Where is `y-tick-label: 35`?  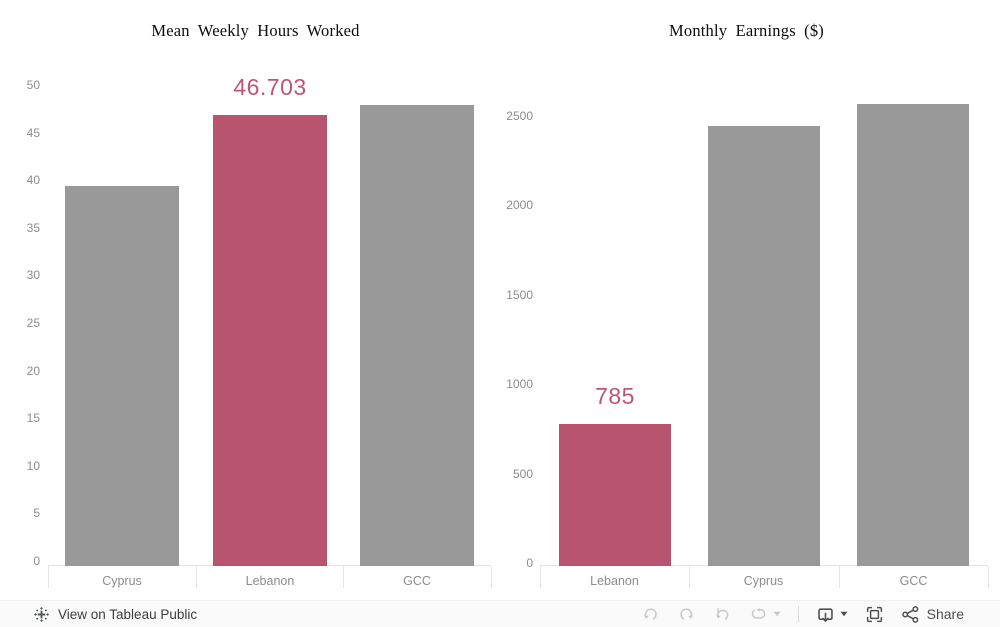 y-tick-label: 35 is located at coordinates (33, 228).